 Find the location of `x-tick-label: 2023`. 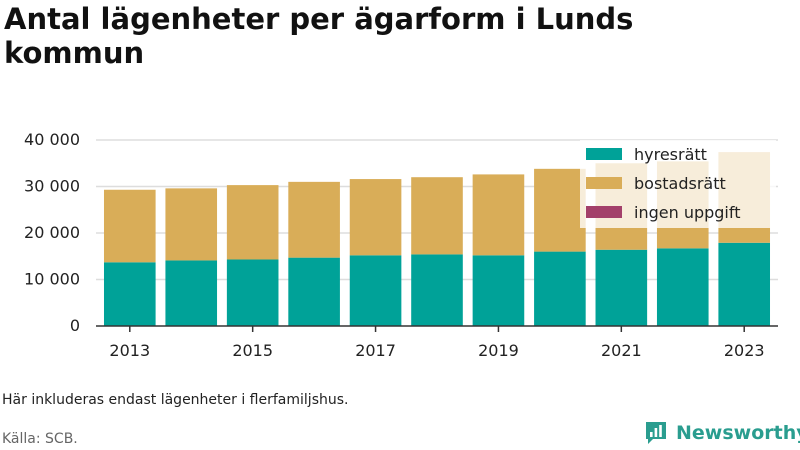

x-tick-label: 2023 is located at coordinates (744, 350).